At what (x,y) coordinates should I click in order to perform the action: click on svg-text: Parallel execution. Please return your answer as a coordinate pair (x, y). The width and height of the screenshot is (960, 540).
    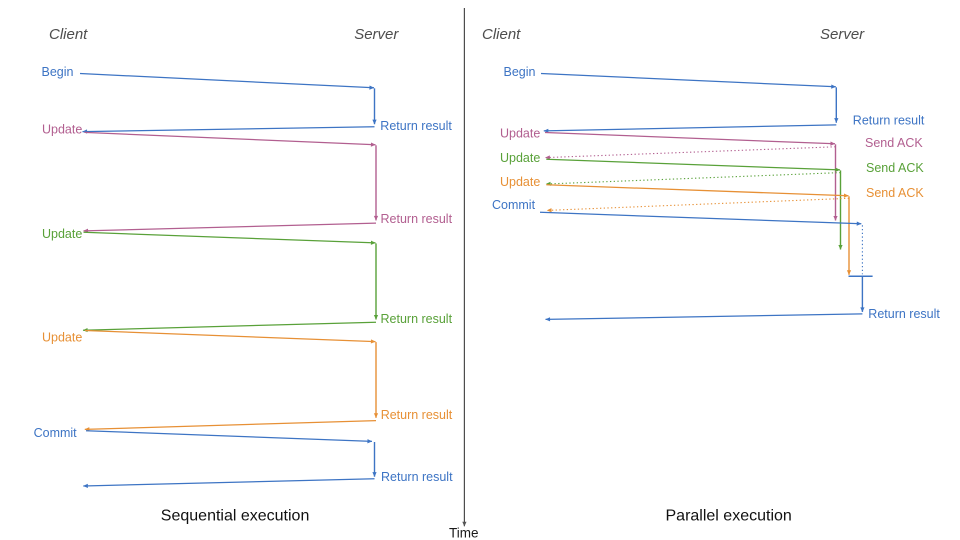
    Looking at the image, I should click on (729, 515).